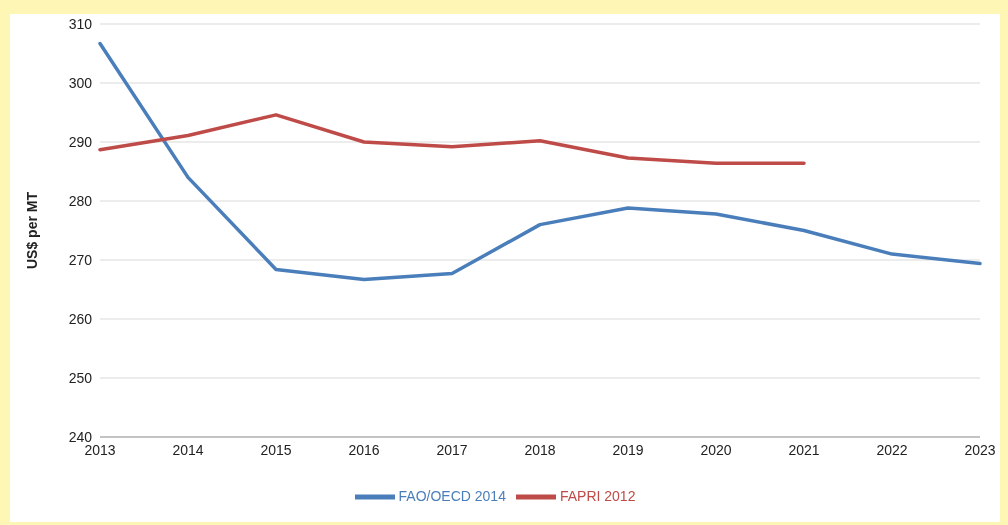 Image resolution: width=1008 pixels, height=525 pixels. I want to click on x-tick-label: 2020, so click(716, 449).